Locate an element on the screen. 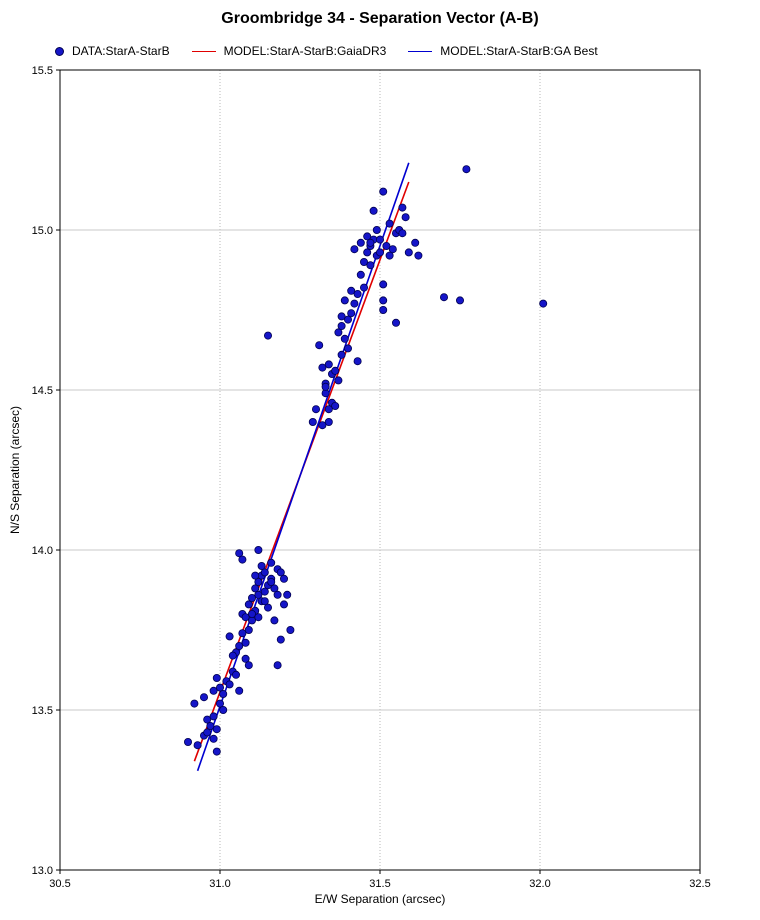 This screenshot has height=920, width=760. legend-marker-dot is located at coordinates (59, 51).